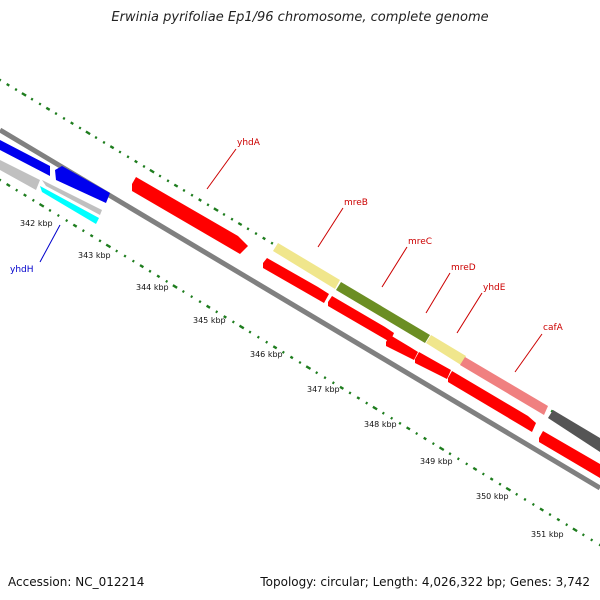  I want to click on gene-label-yhde: yhdE, so click(494, 288).